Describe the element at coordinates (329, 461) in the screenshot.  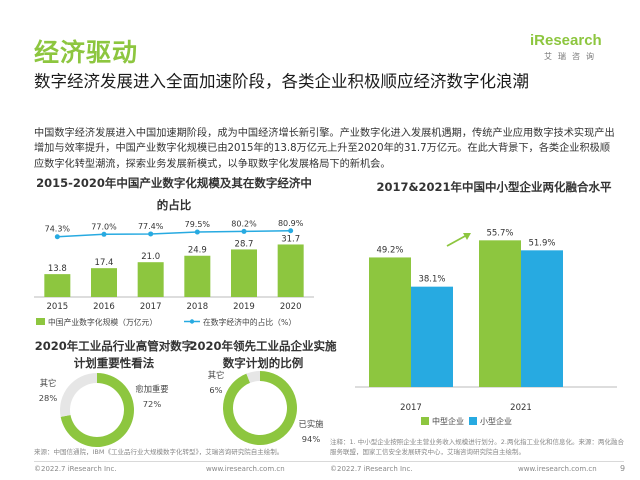
I see `footer-divider` at that location.